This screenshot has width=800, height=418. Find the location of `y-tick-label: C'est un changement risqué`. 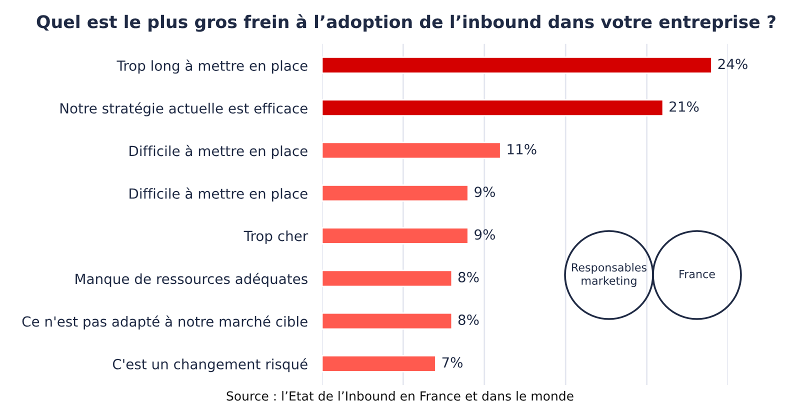

y-tick-label: C'est un changement risqué is located at coordinates (210, 365).